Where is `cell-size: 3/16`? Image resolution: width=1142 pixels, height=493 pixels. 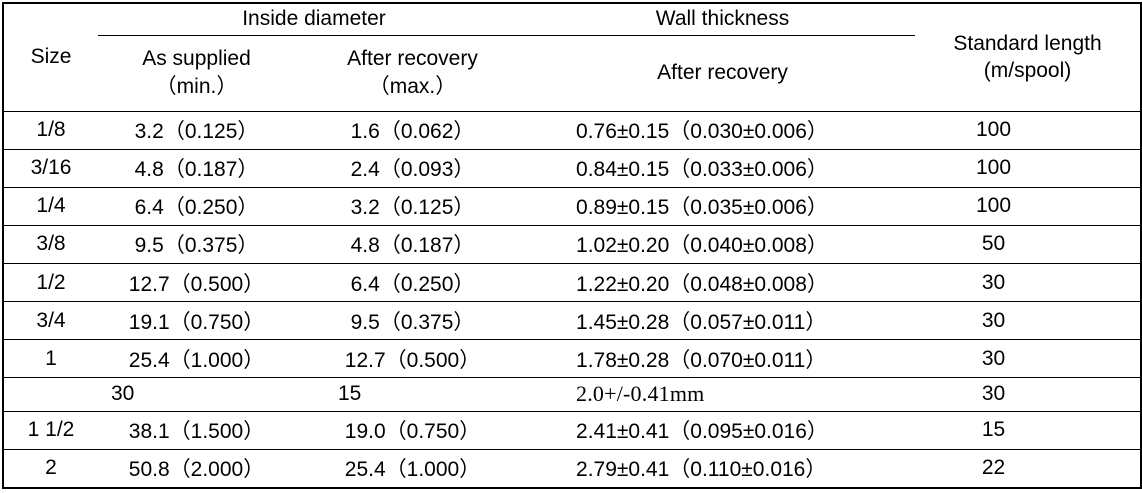 cell-size: 3/16 is located at coordinates (50, 168).